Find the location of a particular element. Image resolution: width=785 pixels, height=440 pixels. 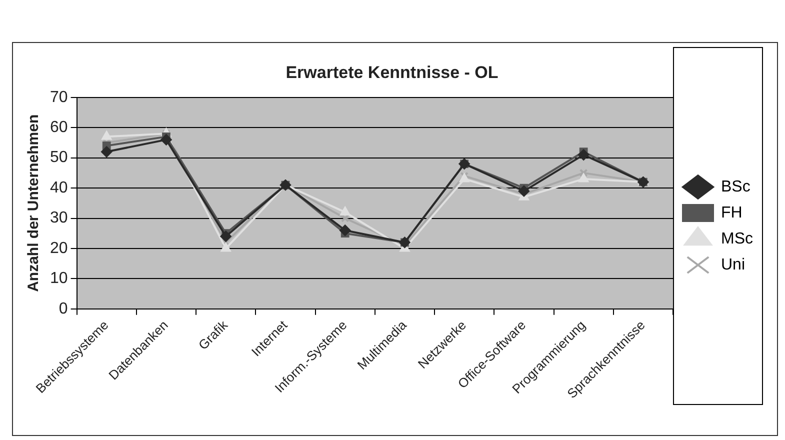

y-tick-label: 0 is located at coordinates (63, 309).